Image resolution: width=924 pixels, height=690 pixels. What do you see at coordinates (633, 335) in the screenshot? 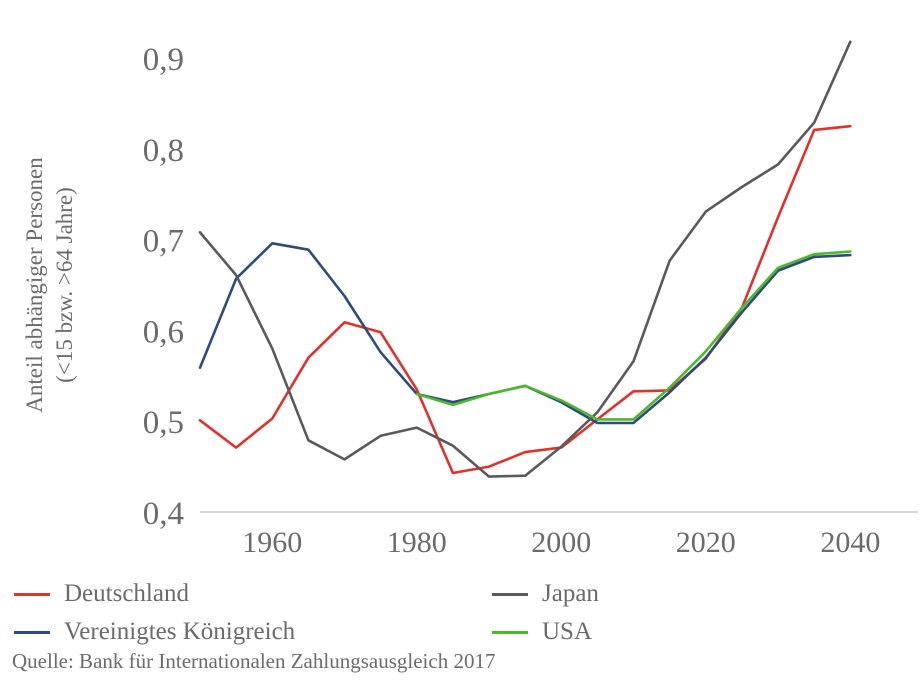
I see `series-line-usa` at bounding box center [633, 335].